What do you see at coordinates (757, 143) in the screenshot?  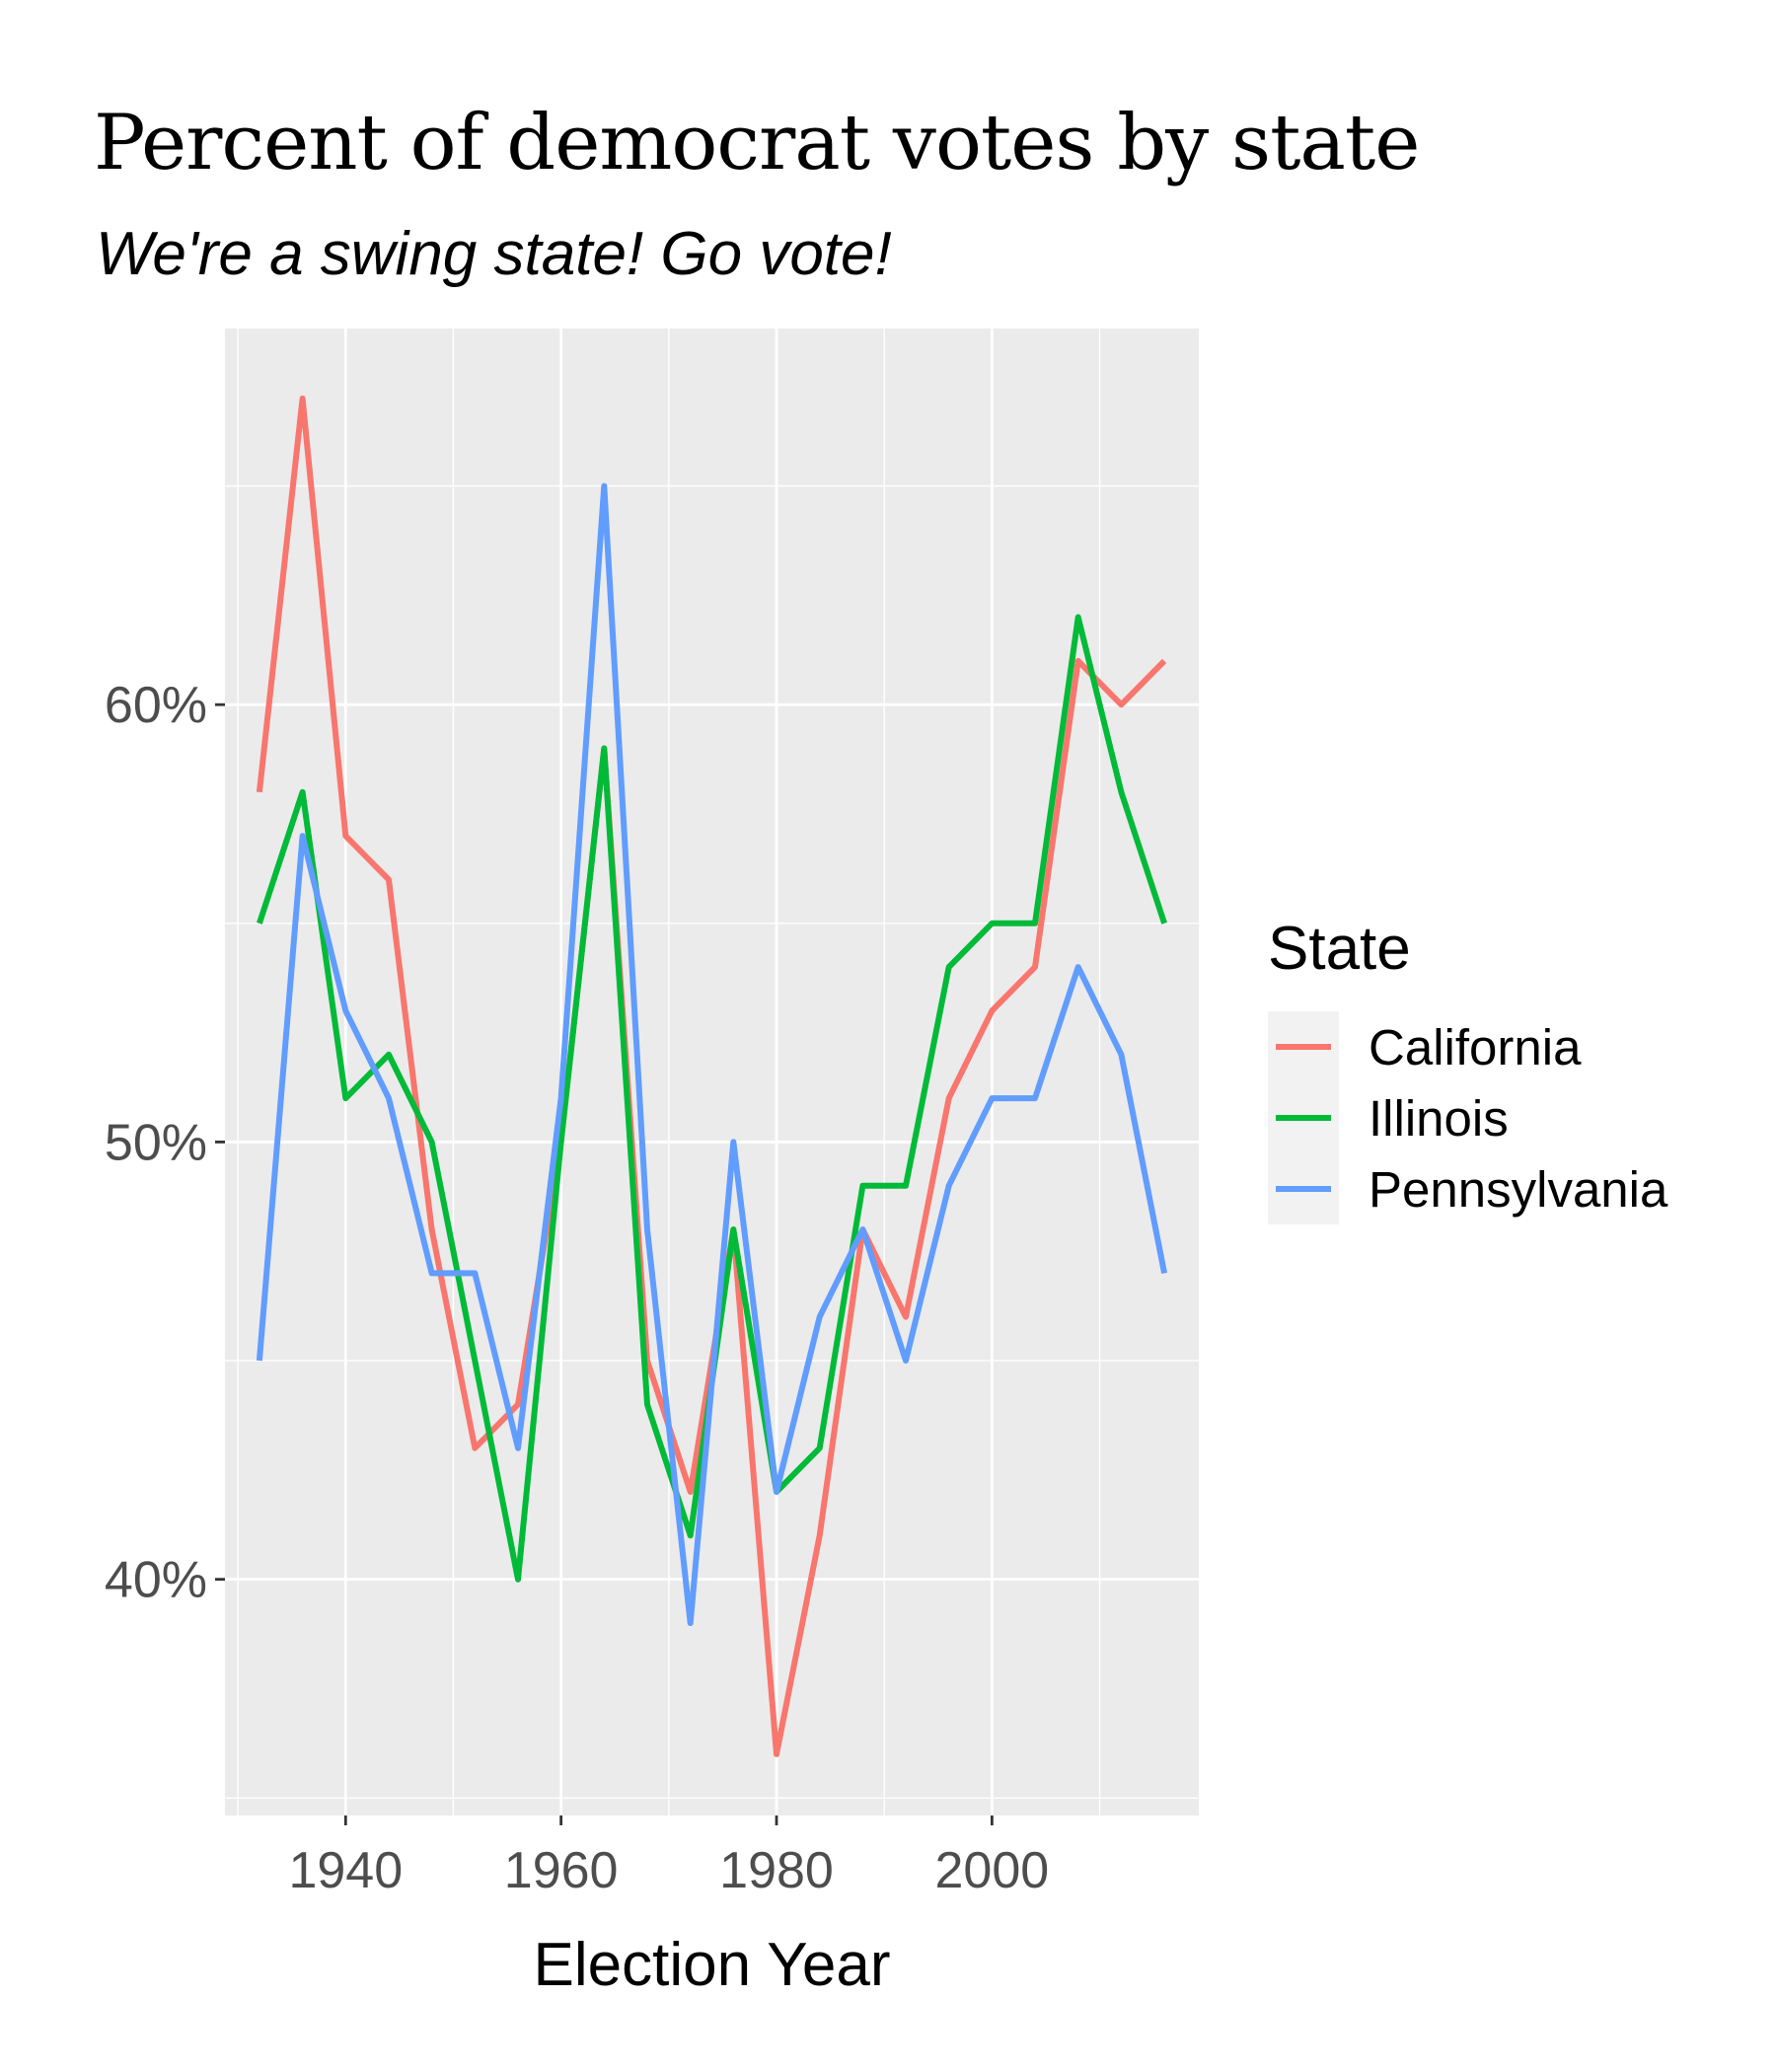 I see `chart-title: Percent of democrat votes by state` at bounding box center [757, 143].